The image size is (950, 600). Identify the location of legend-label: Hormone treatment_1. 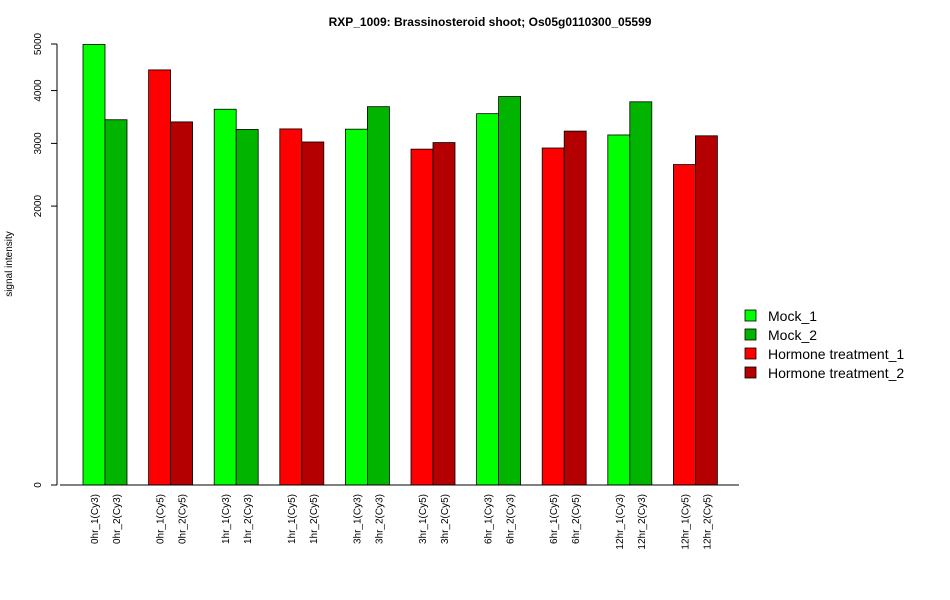
(836, 354).